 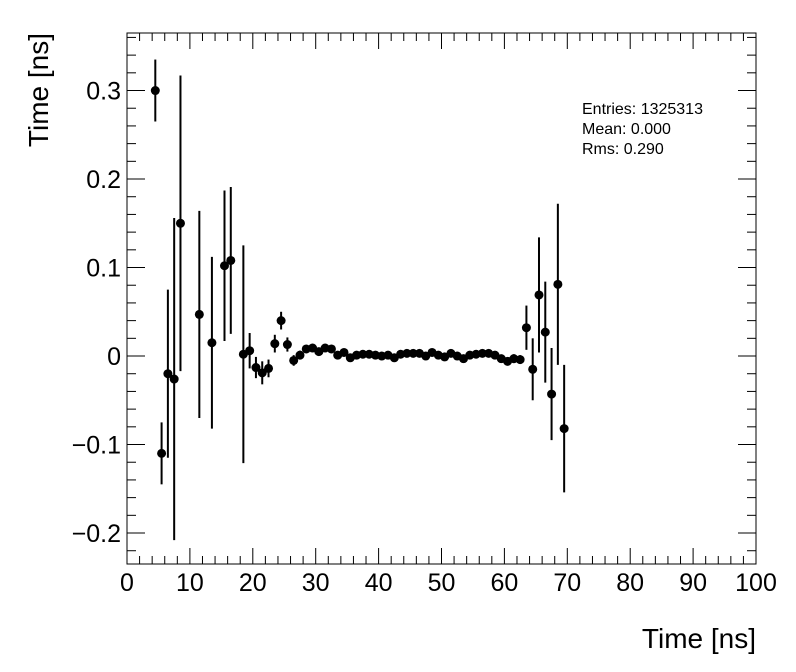 I want to click on stats-box: Entries: 1325313 Mean: 0.000 Rms: 0.290, so click(x=642, y=129).